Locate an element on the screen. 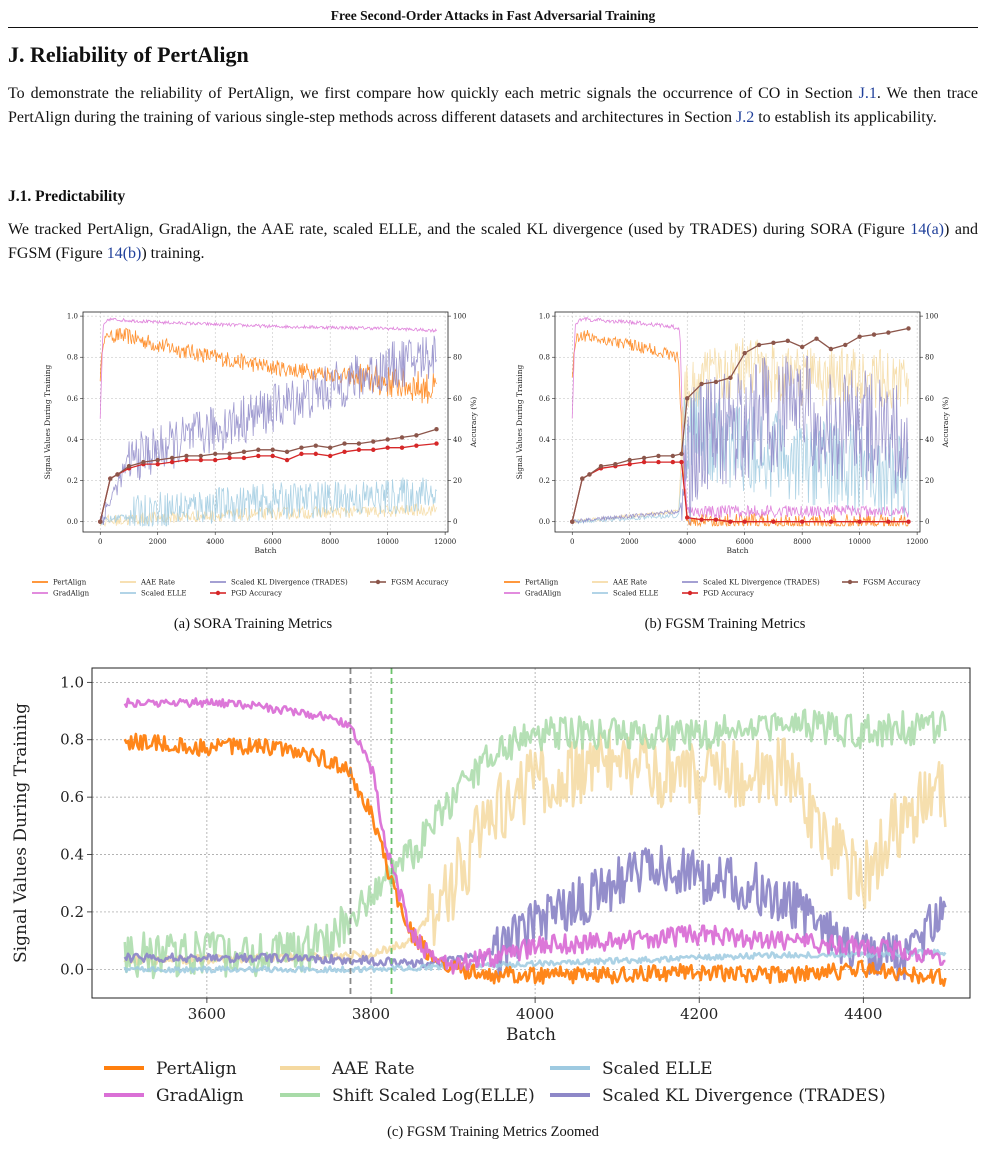 The width and height of the screenshot is (986, 1170). y-tick-label: 1.0 is located at coordinates (72, 682).